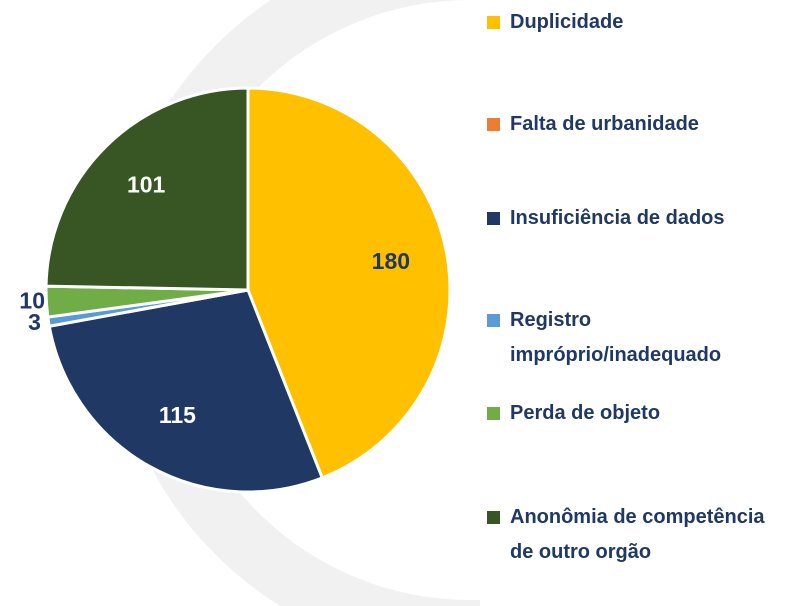  Describe the element at coordinates (585, 413) in the screenshot. I see `legend-label: Perda de objeto` at that location.